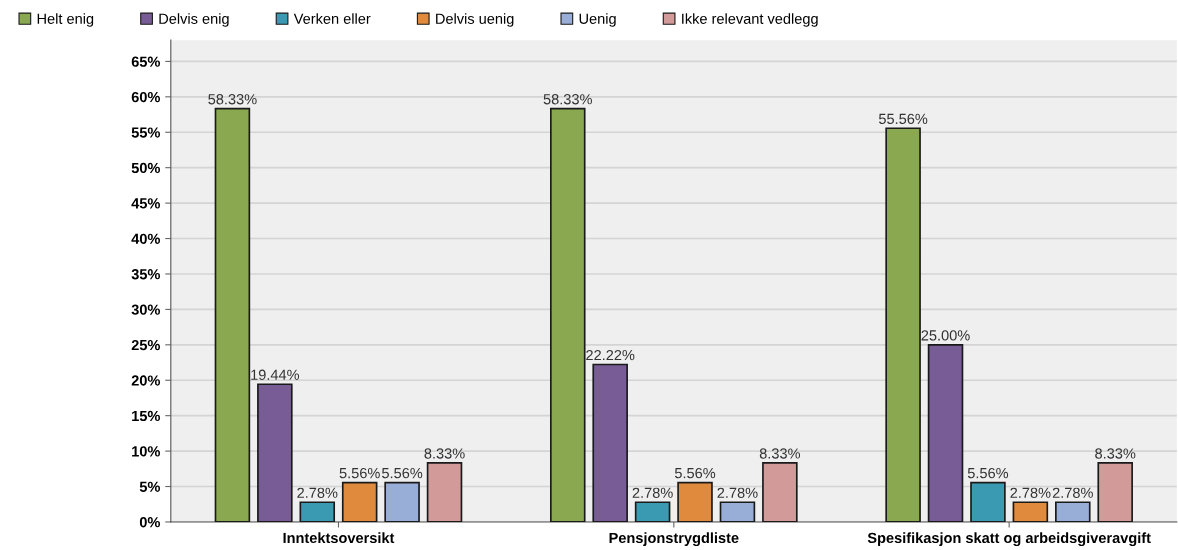  What do you see at coordinates (146, 380) in the screenshot?
I see `y-tick-label: 20%` at bounding box center [146, 380].